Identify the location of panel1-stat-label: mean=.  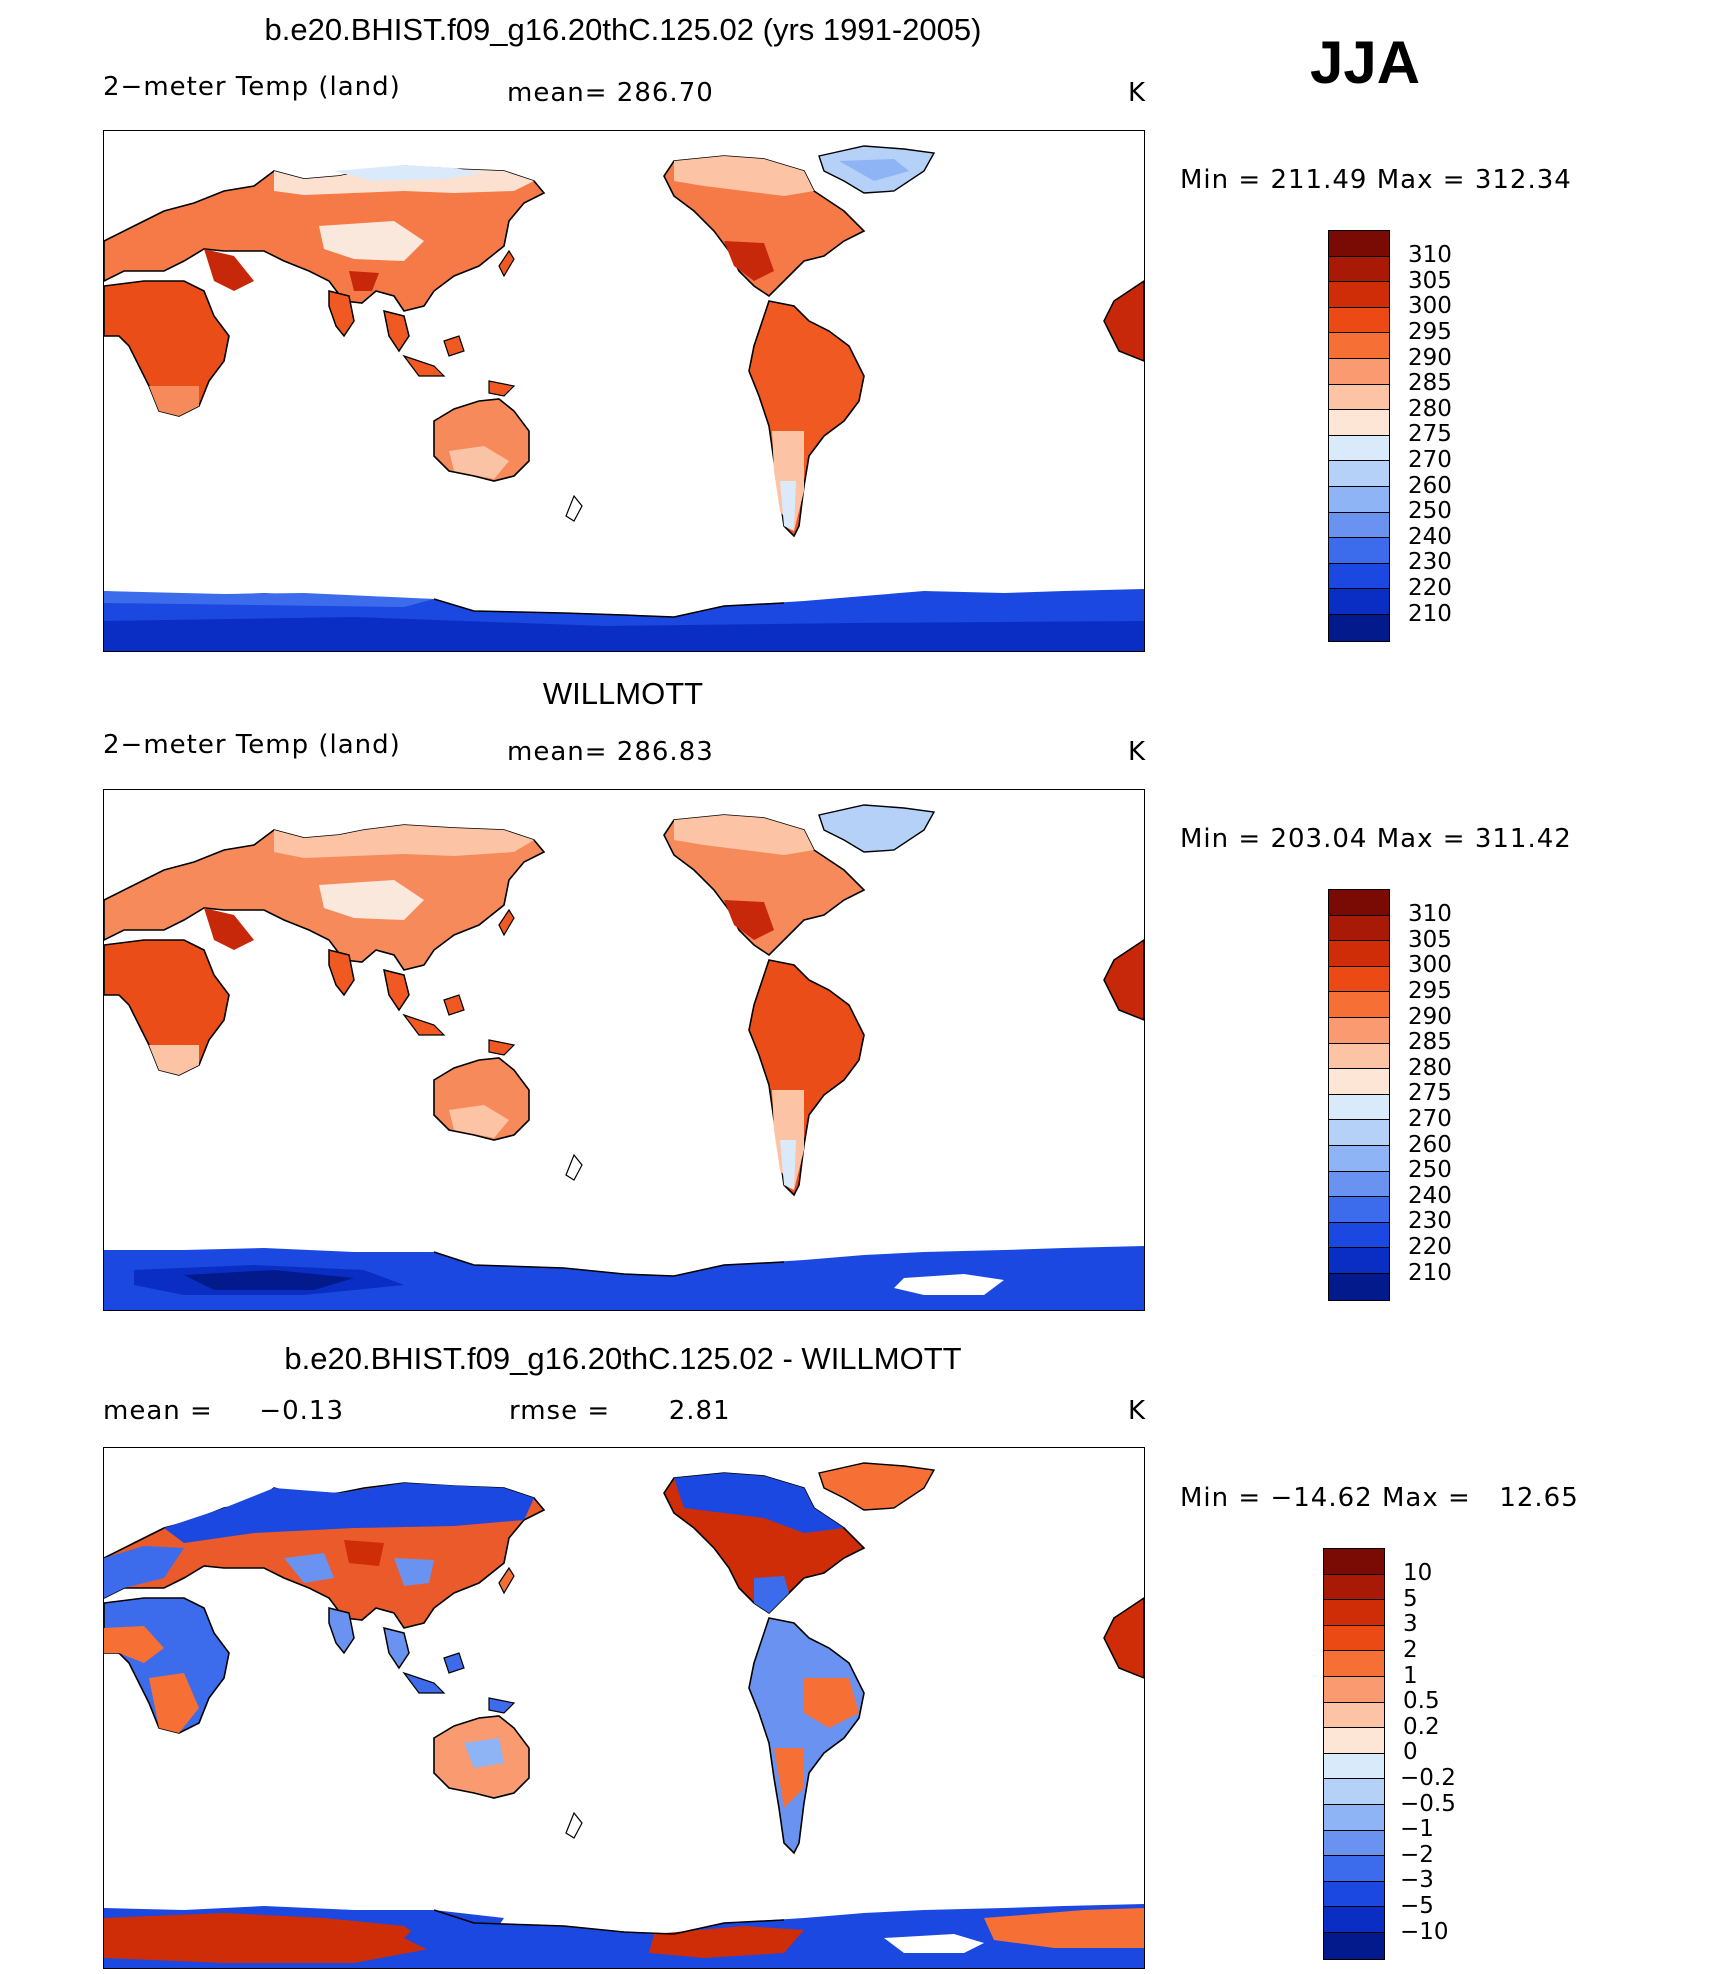
(557, 93).